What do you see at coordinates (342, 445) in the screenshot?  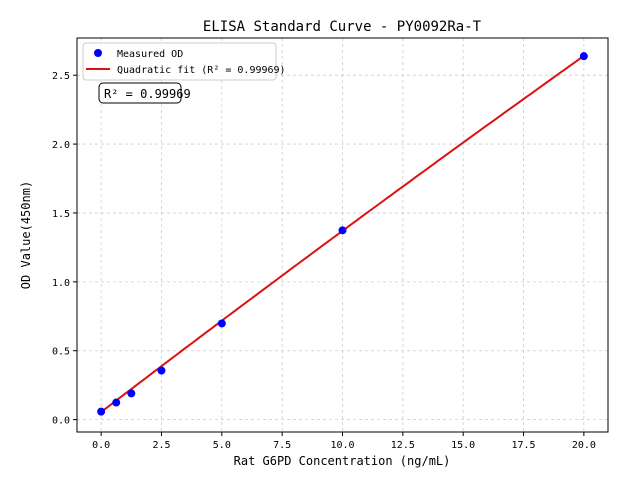 I see `x-tick-label: 10.0` at bounding box center [342, 445].